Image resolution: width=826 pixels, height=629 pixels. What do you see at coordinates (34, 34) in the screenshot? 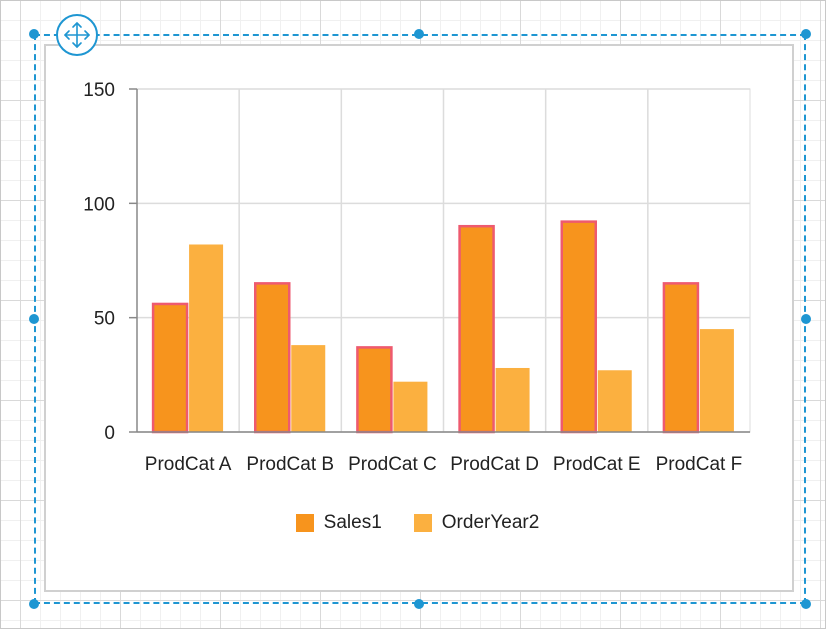
I see `resize-handle-top-left` at bounding box center [34, 34].